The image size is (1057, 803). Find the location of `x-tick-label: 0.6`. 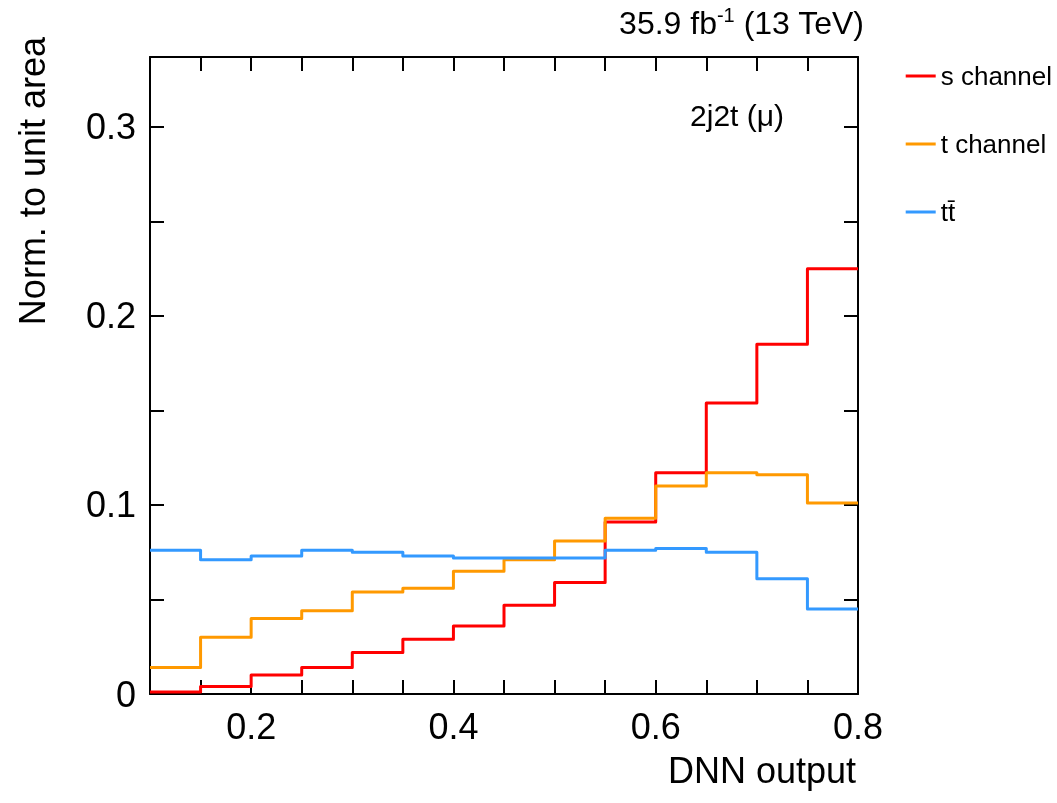

x-tick-label: 0.6 is located at coordinates (655, 726).